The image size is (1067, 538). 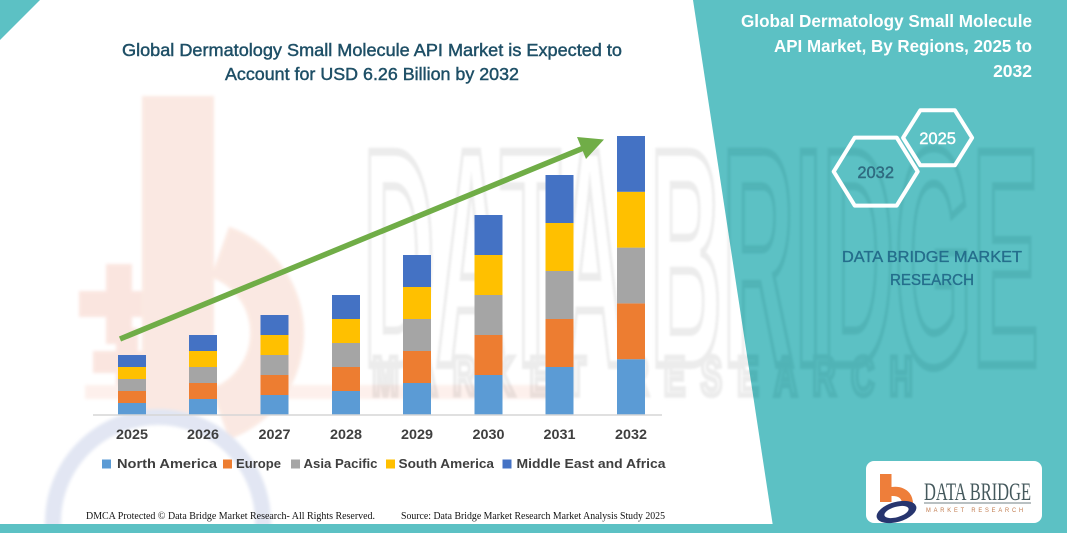 I want to click on svg-text: 2028, so click(x=346, y=434).